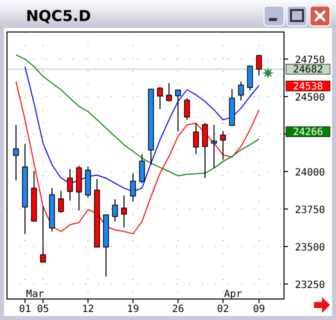  What do you see at coordinates (308, 87) in the screenshot?
I see `text: 24538` at bounding box center [308, 87].